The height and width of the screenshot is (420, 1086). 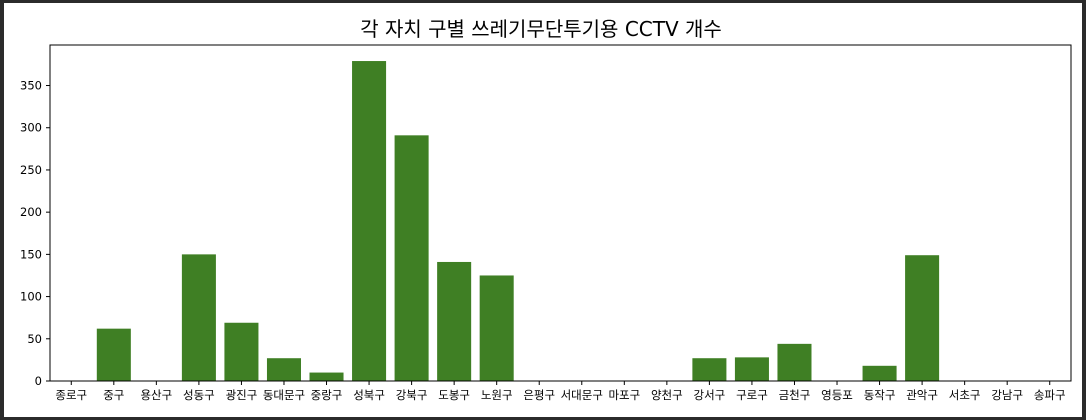 What do you see at coordinates (922, 318) in the screenshot?
I see `bar-관악구` at bounding box center [922, 318].